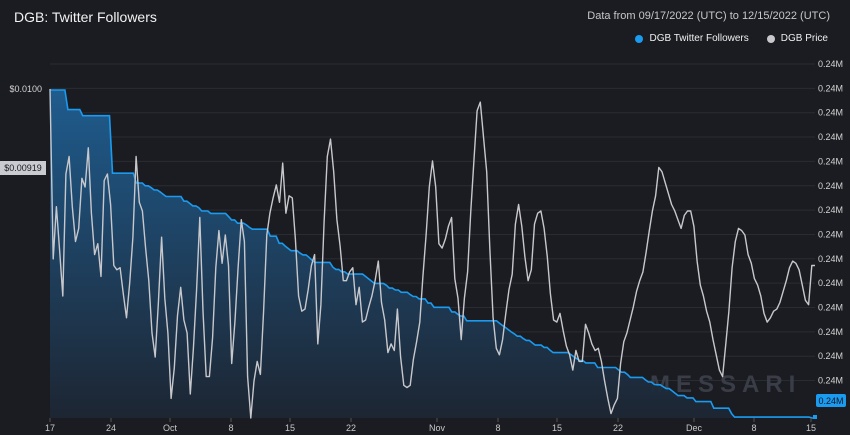  What do you see at coordinates (815, 417) in the screenshot?
I see `followers-end-marker` at bounding box center [815, 417].